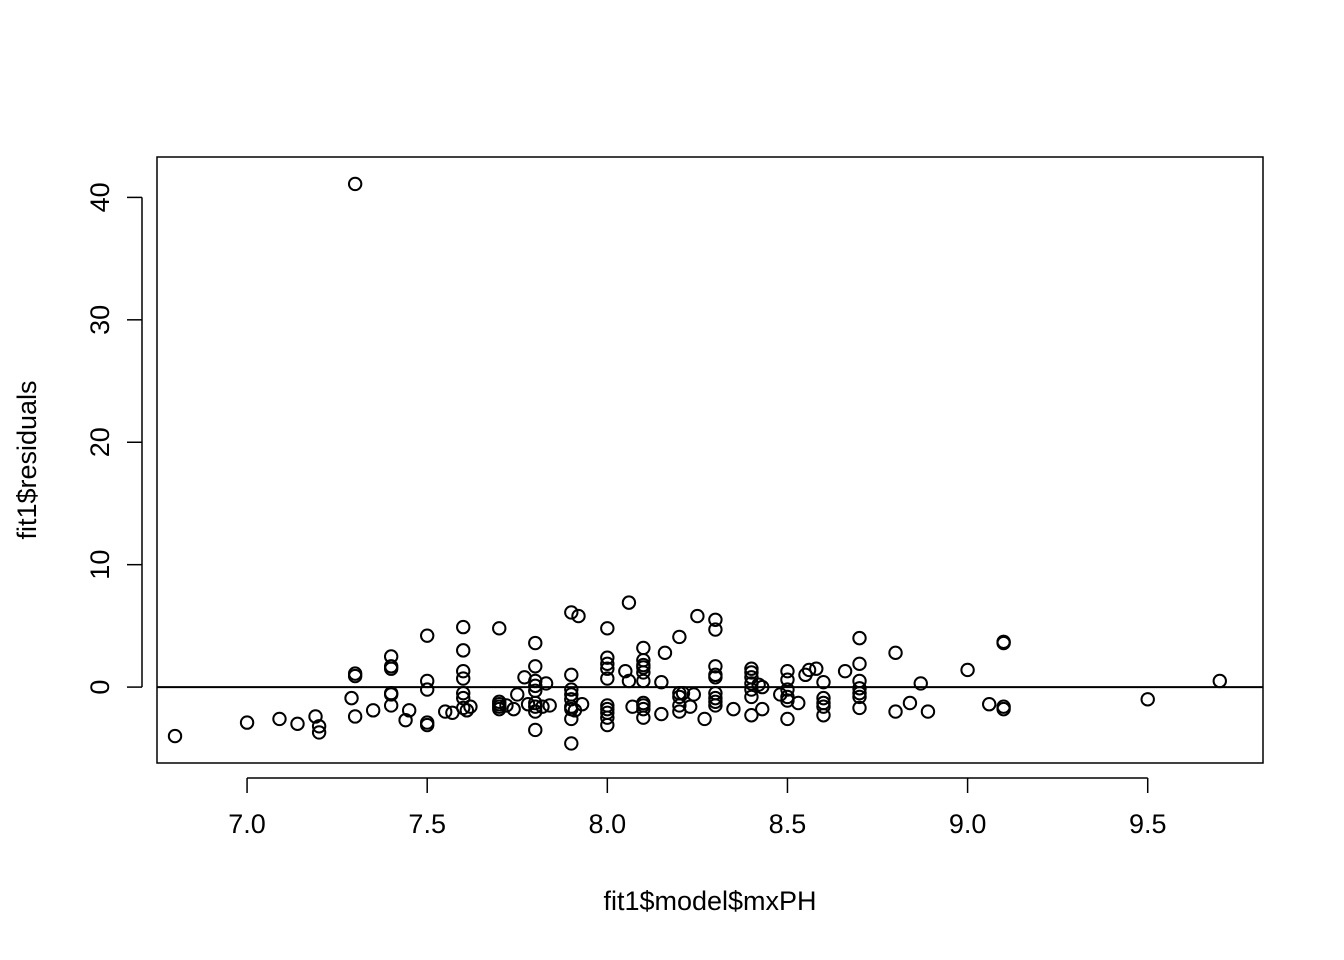 Image resolution: width=1344 pixels, height=960 pixels. What do you see at coordinates (100, 565) in the screenshot?
I see `y-tick-label: 10` at bounding box center [100, 565].